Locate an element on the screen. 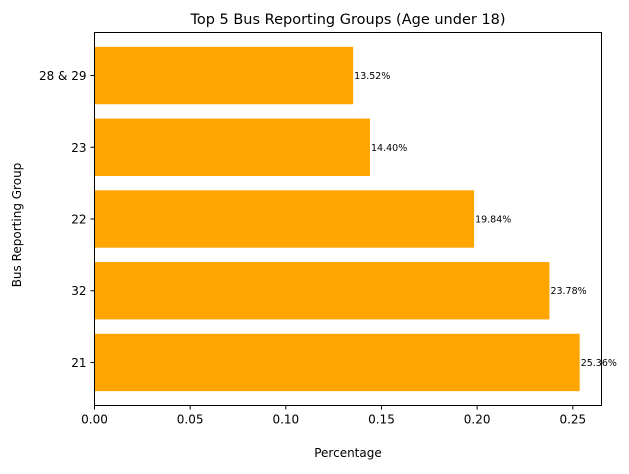 The height and width of the screenshot is (474, 629). y-tick-label-2: 22 is located at coordinates (78, 220).